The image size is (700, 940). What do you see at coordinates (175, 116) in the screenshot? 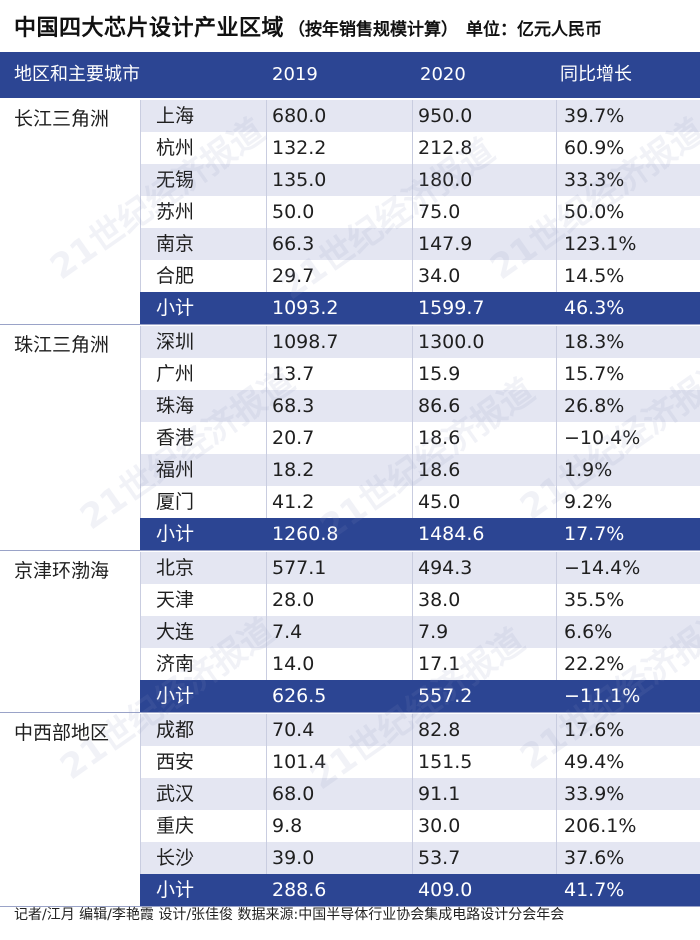
I see `city-cell: 上海` at bounding box center [175, 116].